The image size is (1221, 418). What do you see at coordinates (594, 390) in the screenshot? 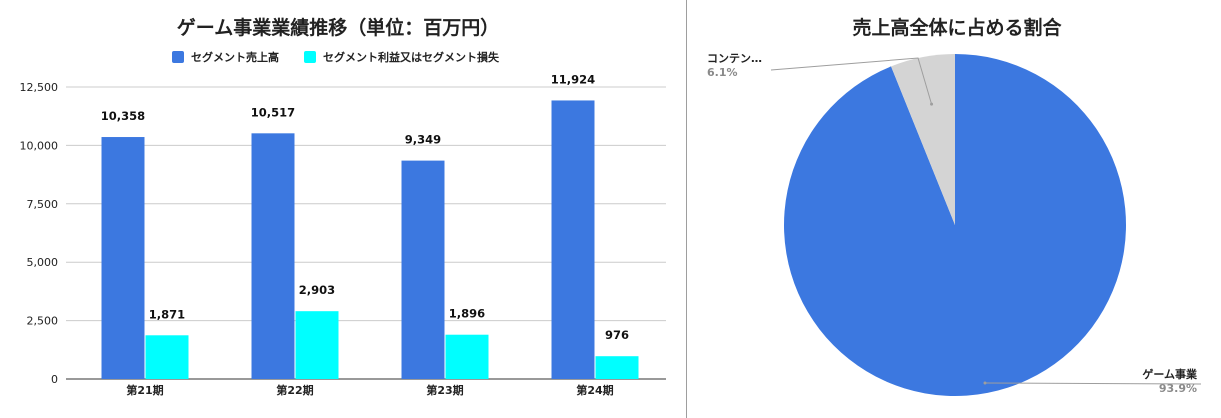
I see `x-category-label: 第24期` at bounding box center [594, 390].